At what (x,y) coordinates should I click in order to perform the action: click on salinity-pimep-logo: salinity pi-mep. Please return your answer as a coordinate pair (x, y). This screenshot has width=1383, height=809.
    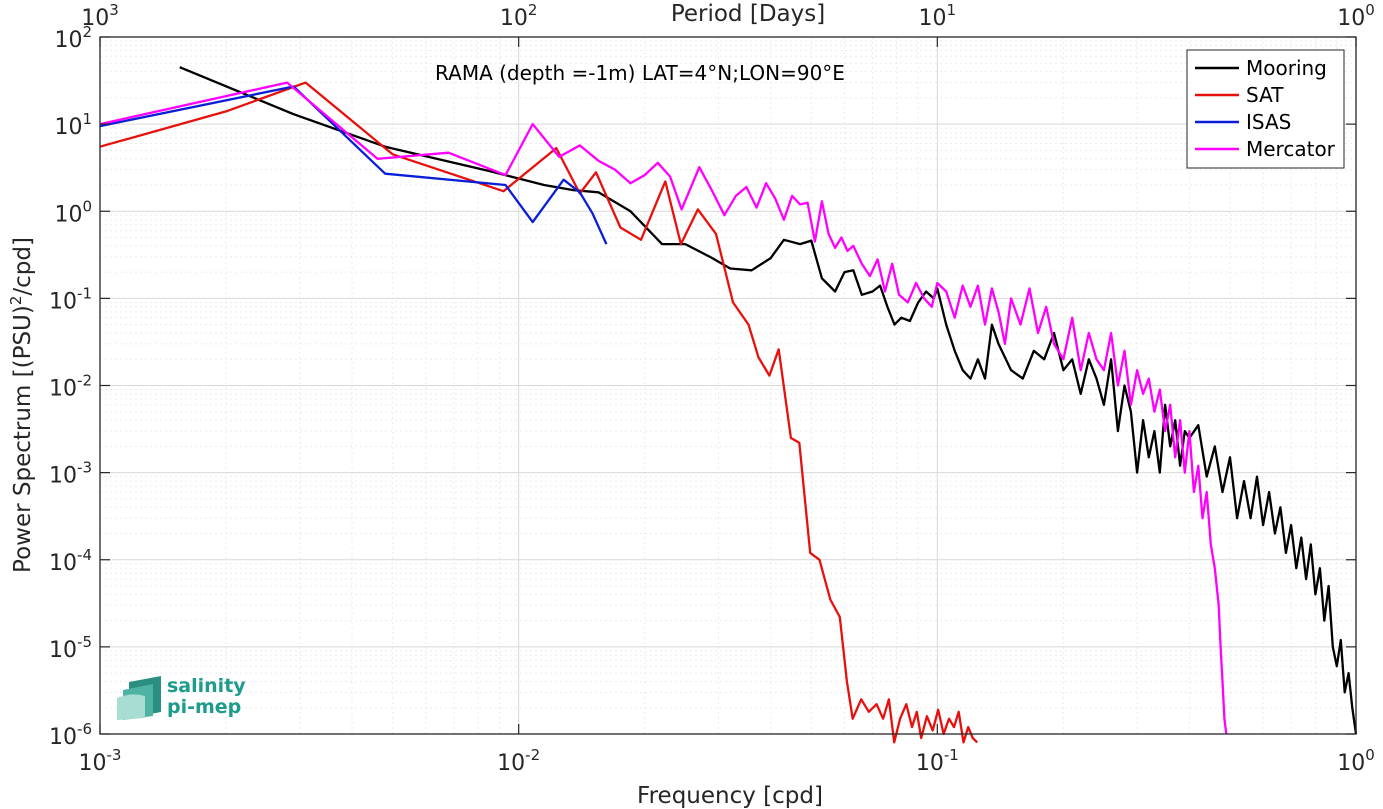
    Looking at the image, I should click on (181, 697).